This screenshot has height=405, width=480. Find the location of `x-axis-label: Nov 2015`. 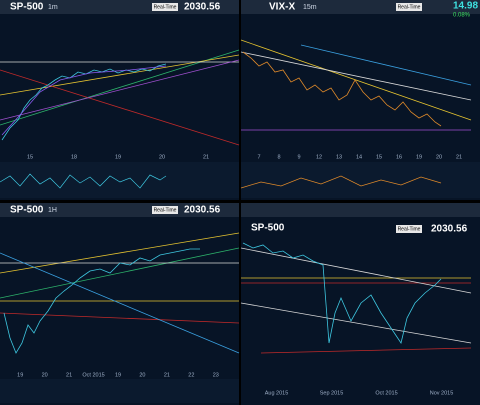

x-axis-label: Nov 2015 is located at coordinates (442, 393).